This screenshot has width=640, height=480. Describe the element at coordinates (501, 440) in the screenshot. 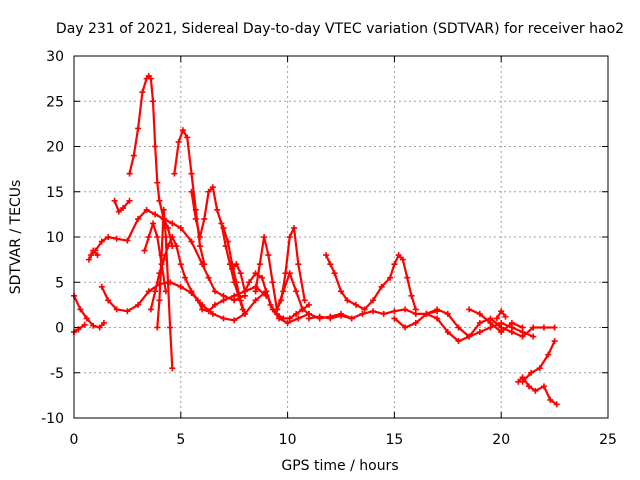

I see `x-tick-label: 20` at that location.